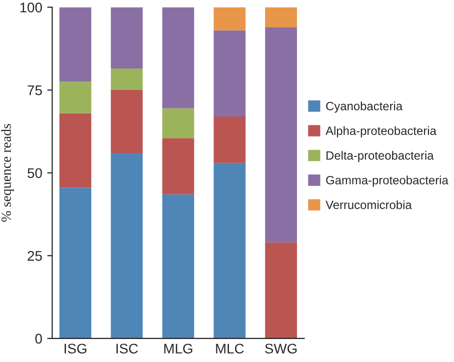 Image resolution: width=454 pixels, height=362 pixels. I want to click on x-tick-label: MLG, so click(178, 349).